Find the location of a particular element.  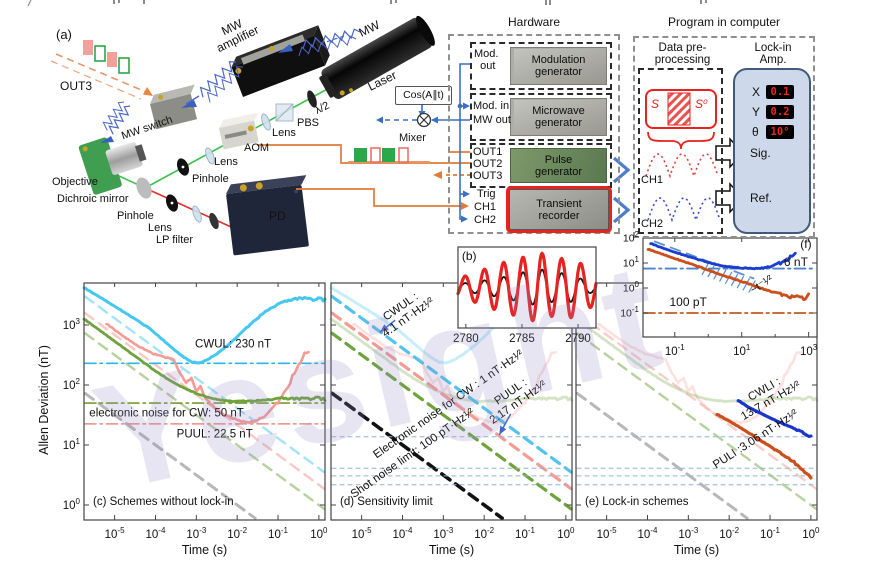

chart-panel-f is located at coordinates (730, 287).